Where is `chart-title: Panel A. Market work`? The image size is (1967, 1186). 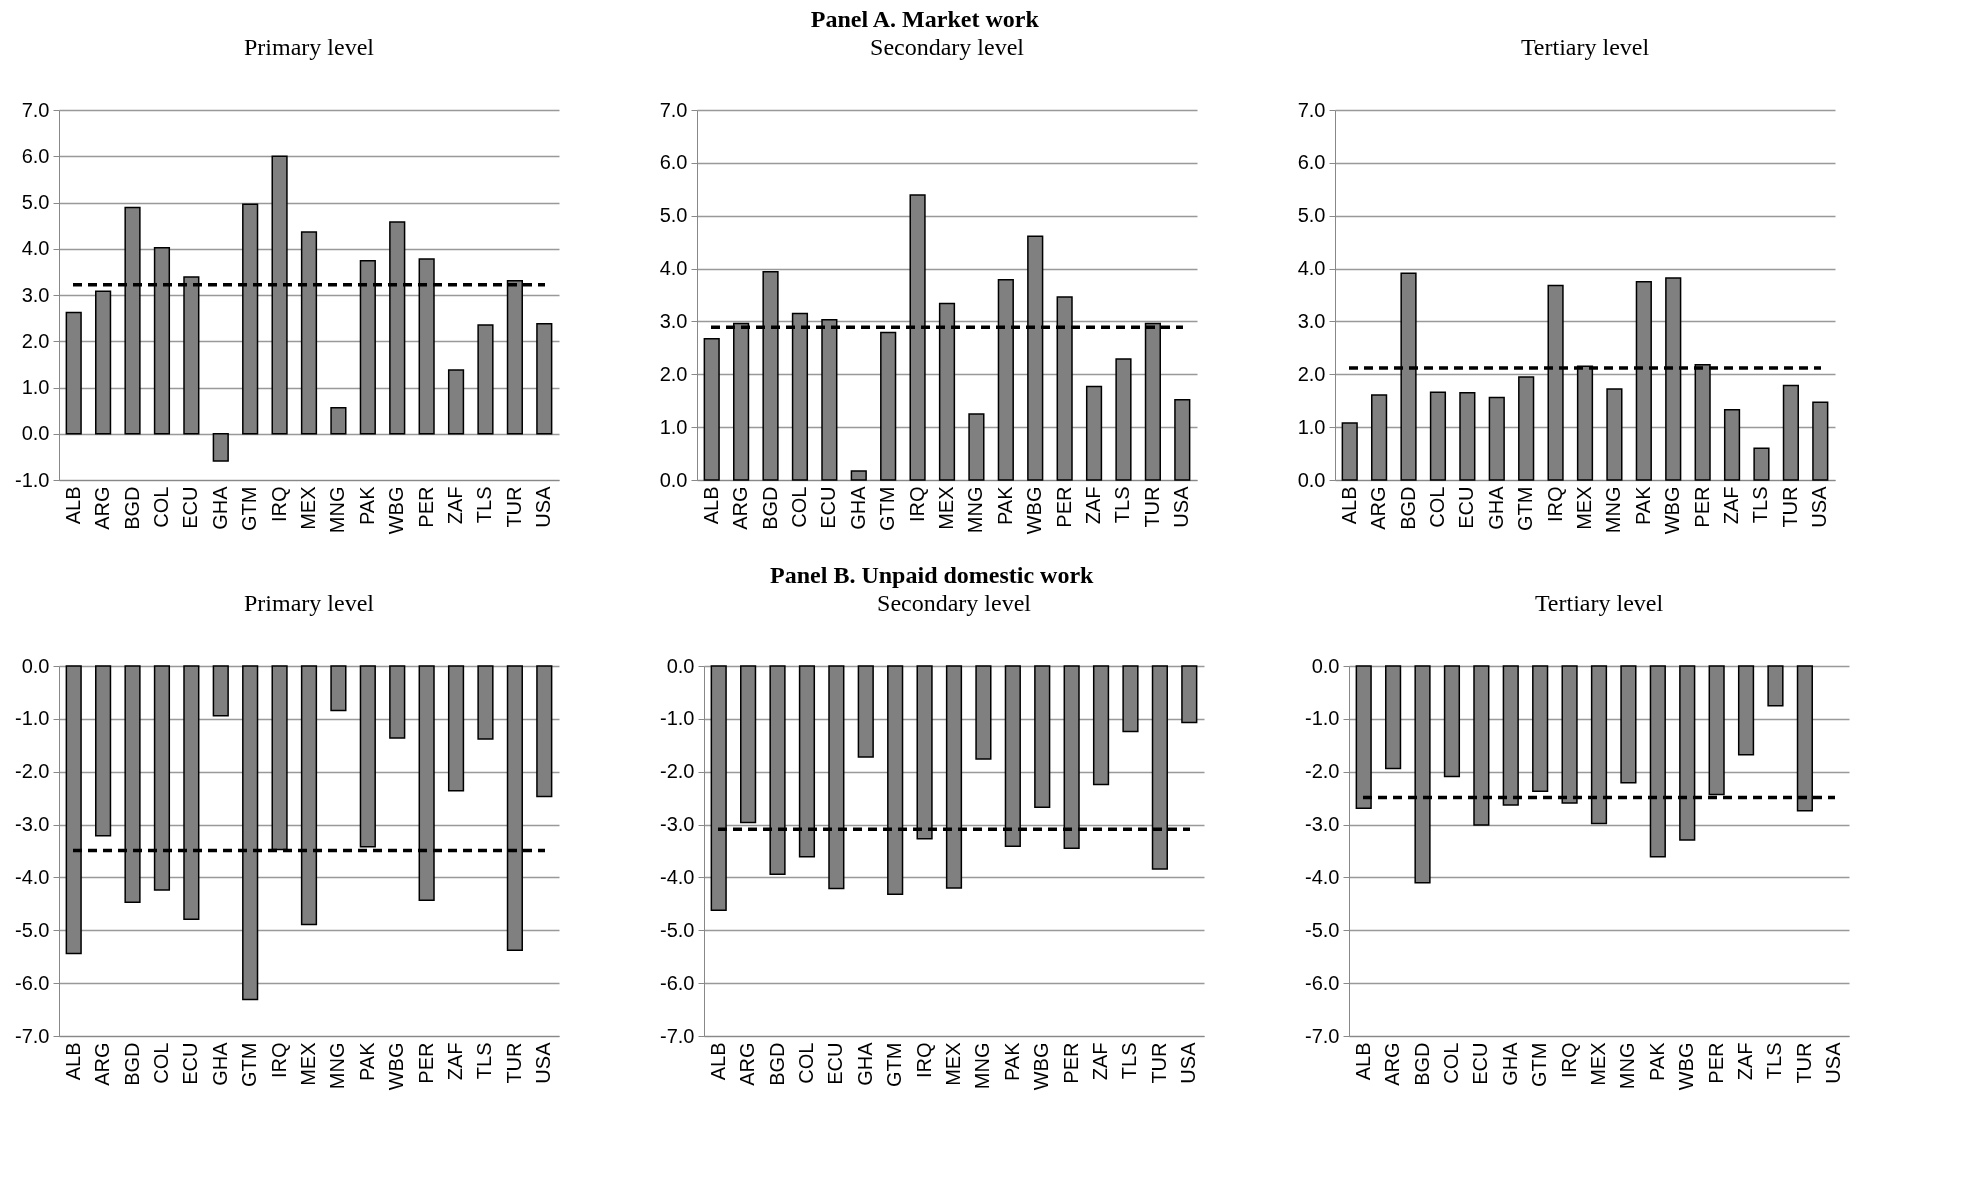 chart-title: Panel A. Market work is located at coordinates (925, 19).